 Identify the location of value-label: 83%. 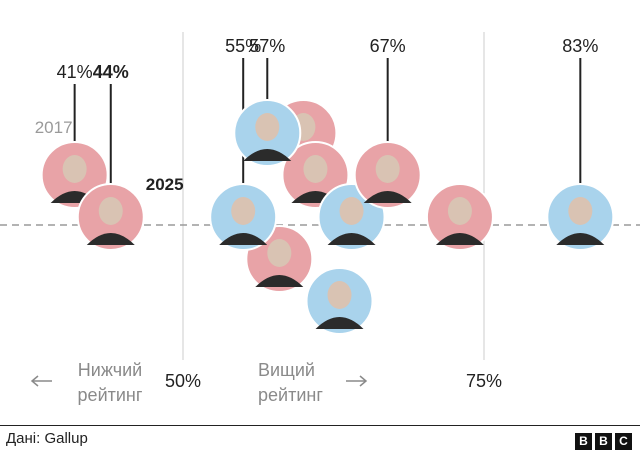
(580, 46).